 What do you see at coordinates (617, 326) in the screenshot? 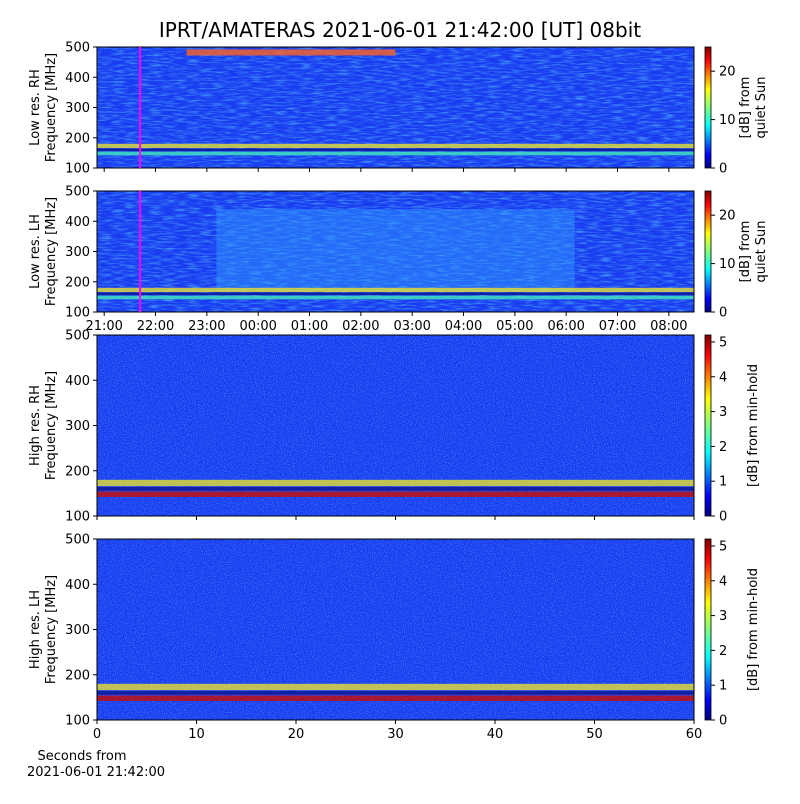
I see `x-tick-label: 07:00` at bounding box center [617, 326].